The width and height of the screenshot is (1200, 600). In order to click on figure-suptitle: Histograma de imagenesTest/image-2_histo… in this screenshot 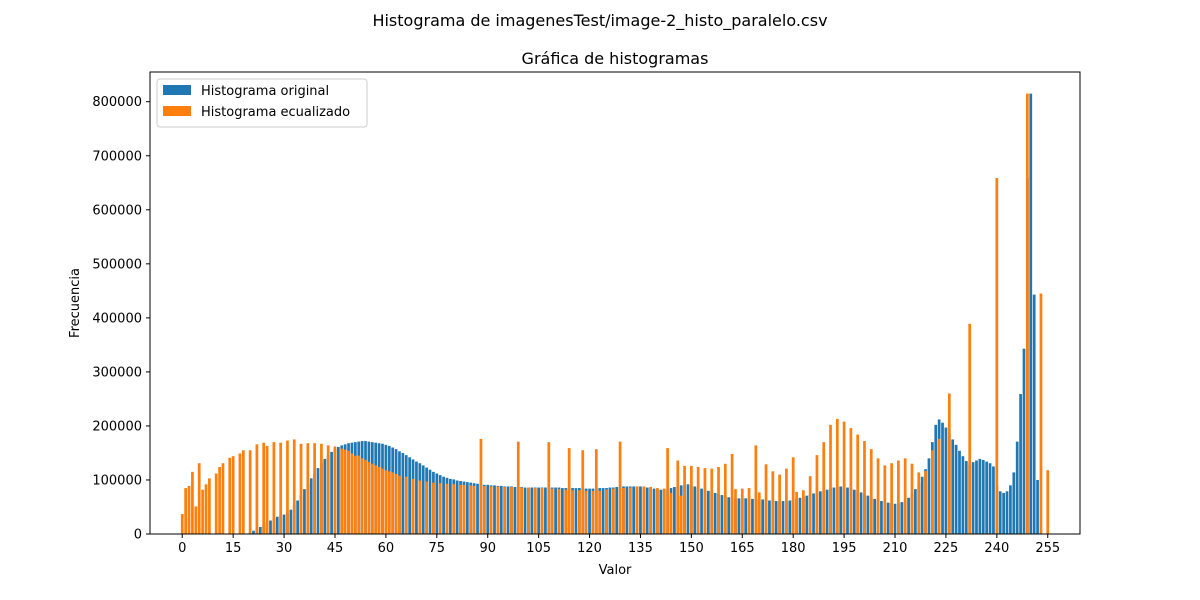, I will do `click(599, 21)`.